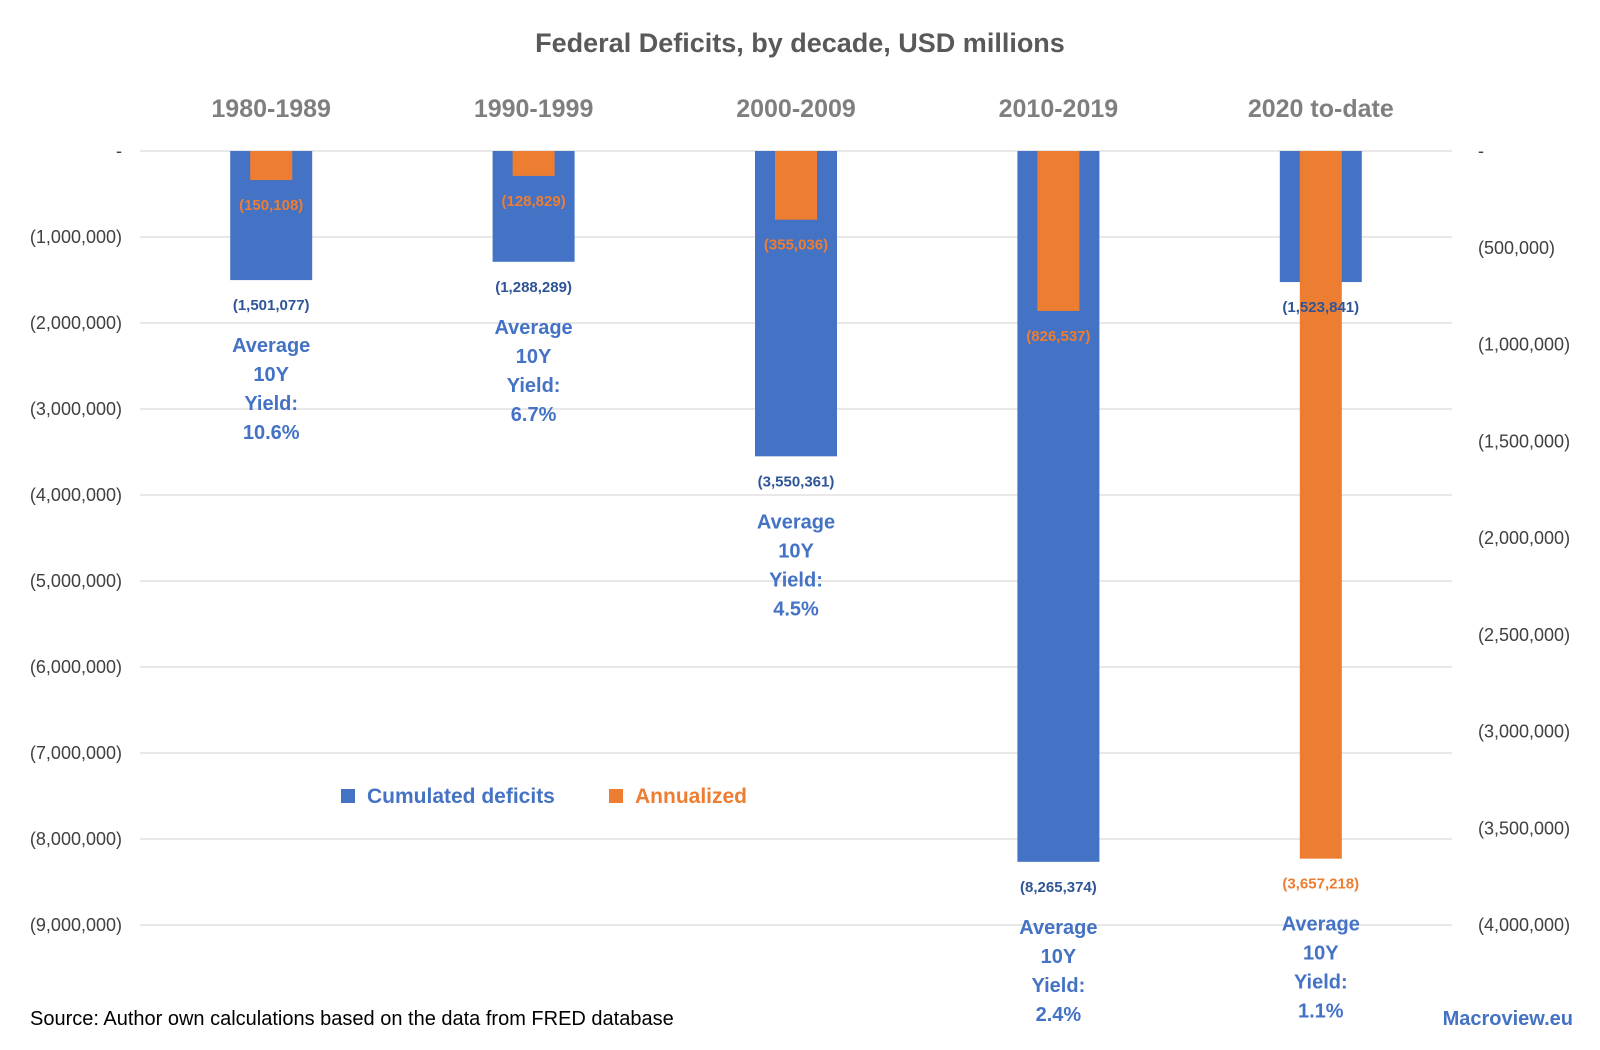 Image resolution: width=1600 pixels, height=1050 pixels. Describe the element at coordinates (1321, 109) in the screenshot. I see `category-label: 2020 to-date` at that location.